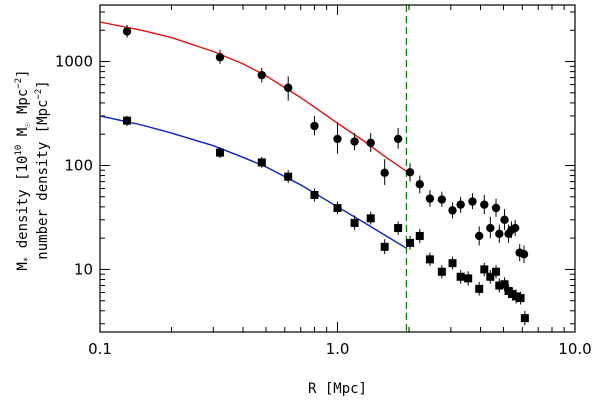 The width and height of the screenshot is (600, 403). Describe the element at coordinates (338, 349) in the screenshot. I see `x-tick-label: 1.0` at that location.